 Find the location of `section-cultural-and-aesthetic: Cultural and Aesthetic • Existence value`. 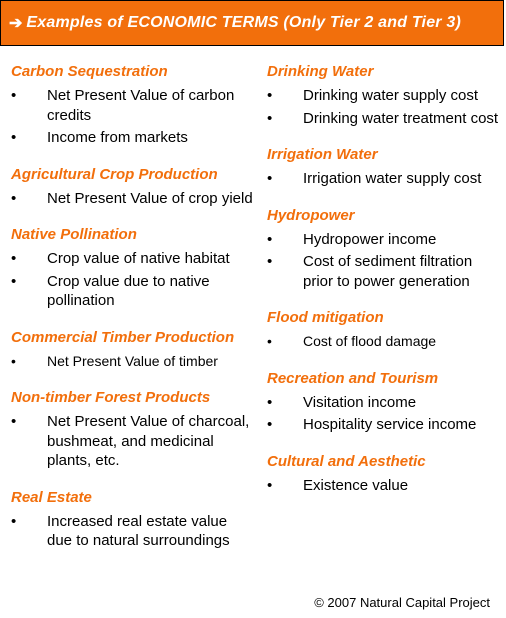

section-cultural-and-aesthetic: Cultural and Aesthetic • Existence value is located at coordinates (385, 474).